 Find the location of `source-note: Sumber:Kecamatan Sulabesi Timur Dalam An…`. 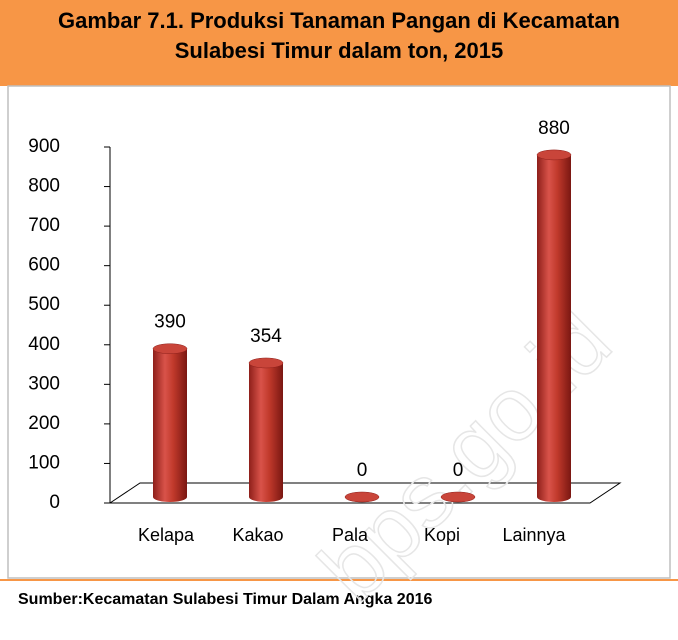

source-note: Sumber:Kecamatan Sulabesi Timur Dalam An… is located at coordinates (225, 599).